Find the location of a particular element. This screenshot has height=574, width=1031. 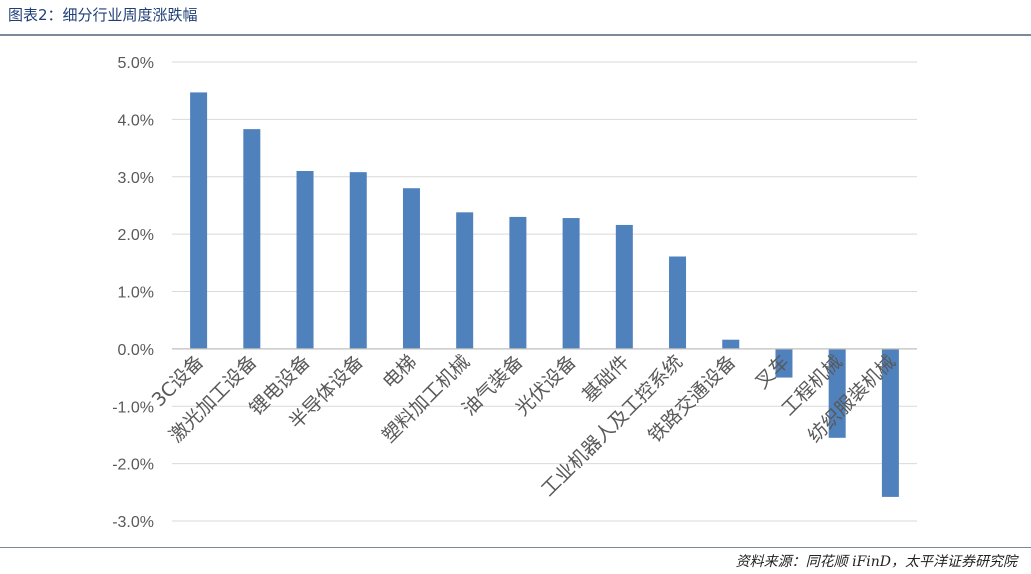

category-label: 电梯 is located at coordinates (400, 372).